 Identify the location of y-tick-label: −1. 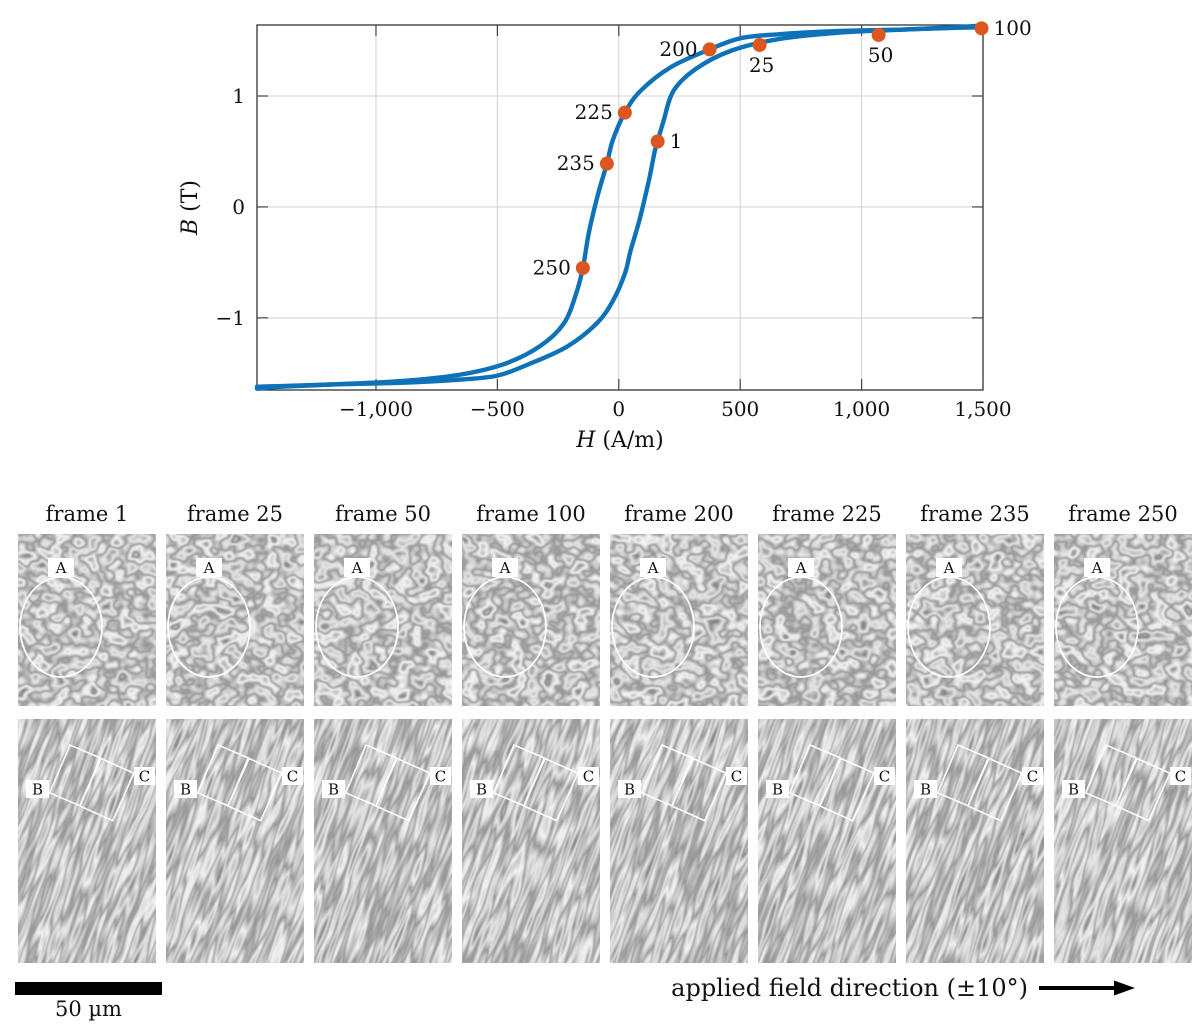
(230, 318).